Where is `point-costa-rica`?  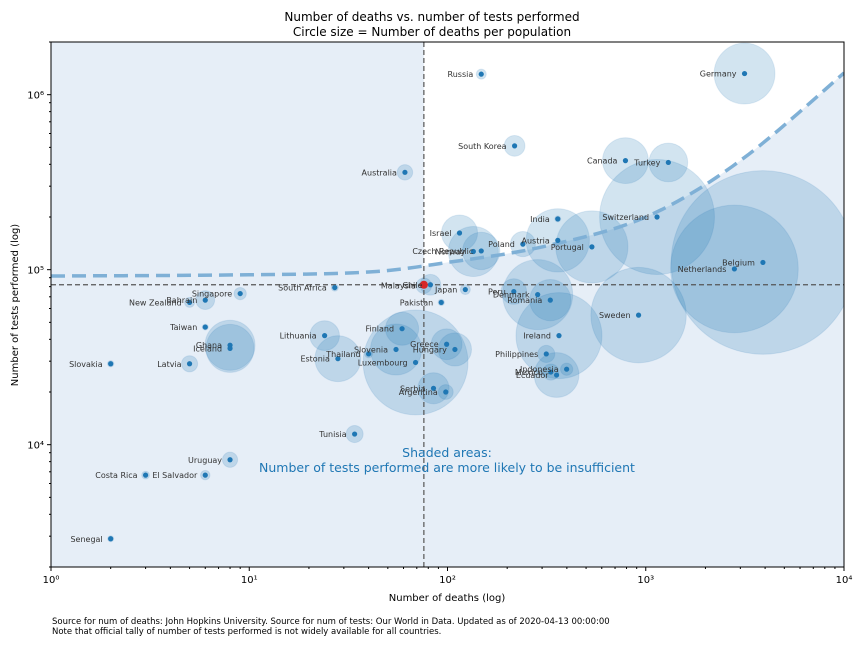 point-costa-rica is located at coordinates (145, 475).